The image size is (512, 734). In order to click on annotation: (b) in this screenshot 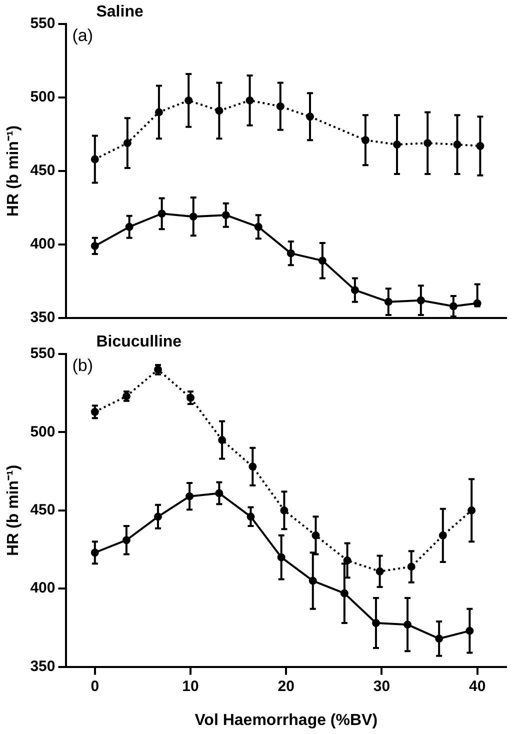, I will do `click(83, 366)`.